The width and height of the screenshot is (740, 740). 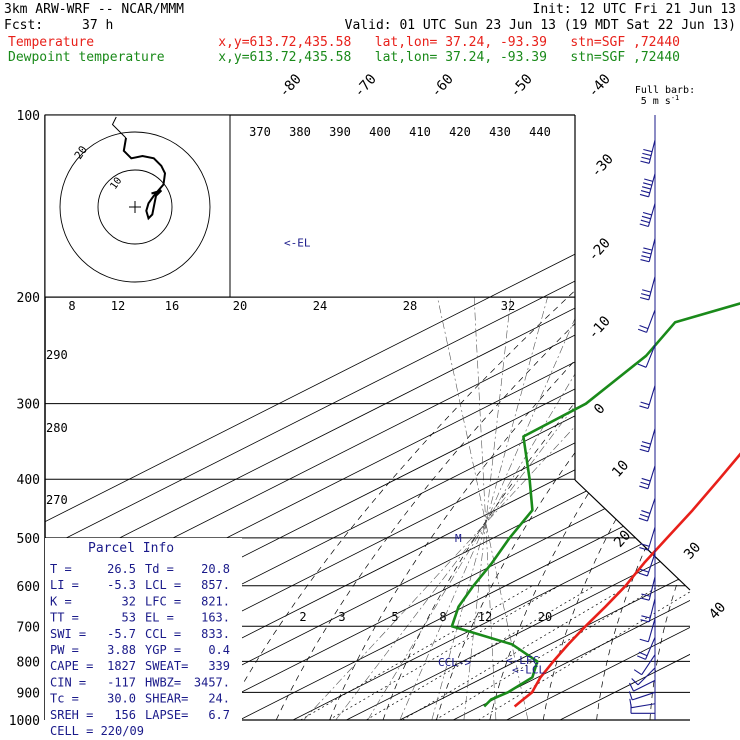 What do you see at coordinates (64, 699) in the screenshot?
I see `parcel-row-label: Tc =` at bounding box center [64, 699].